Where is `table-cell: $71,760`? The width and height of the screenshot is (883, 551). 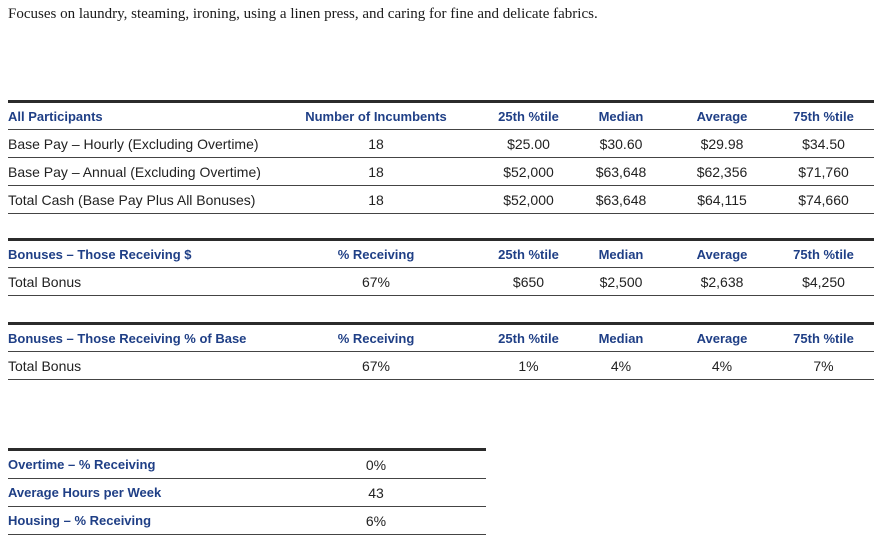
table-cell: $71,760 is located at coordinates (823, 171).